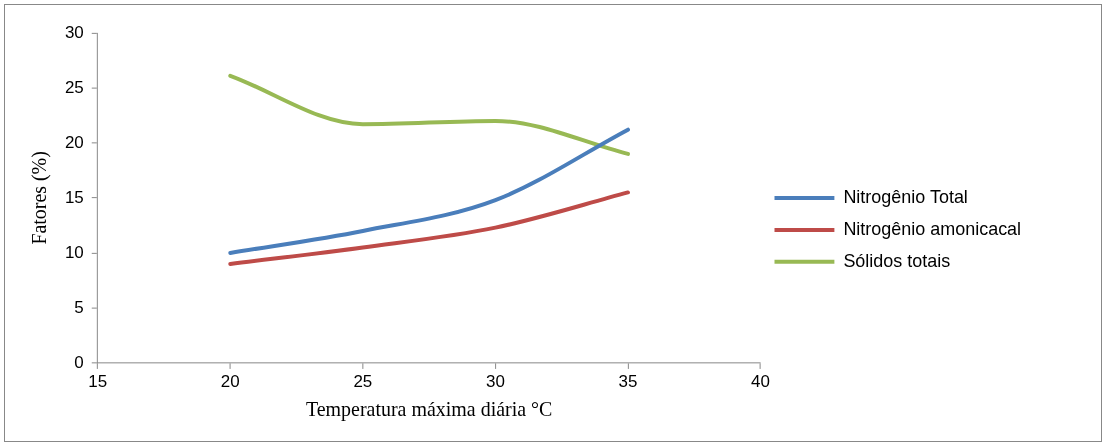 The image size is (1108, 448). What do you see at coordinates (905, 197) in the screenshot?
I see `legend-label: Nitrogênio Total` at bounding box center [905, 197].